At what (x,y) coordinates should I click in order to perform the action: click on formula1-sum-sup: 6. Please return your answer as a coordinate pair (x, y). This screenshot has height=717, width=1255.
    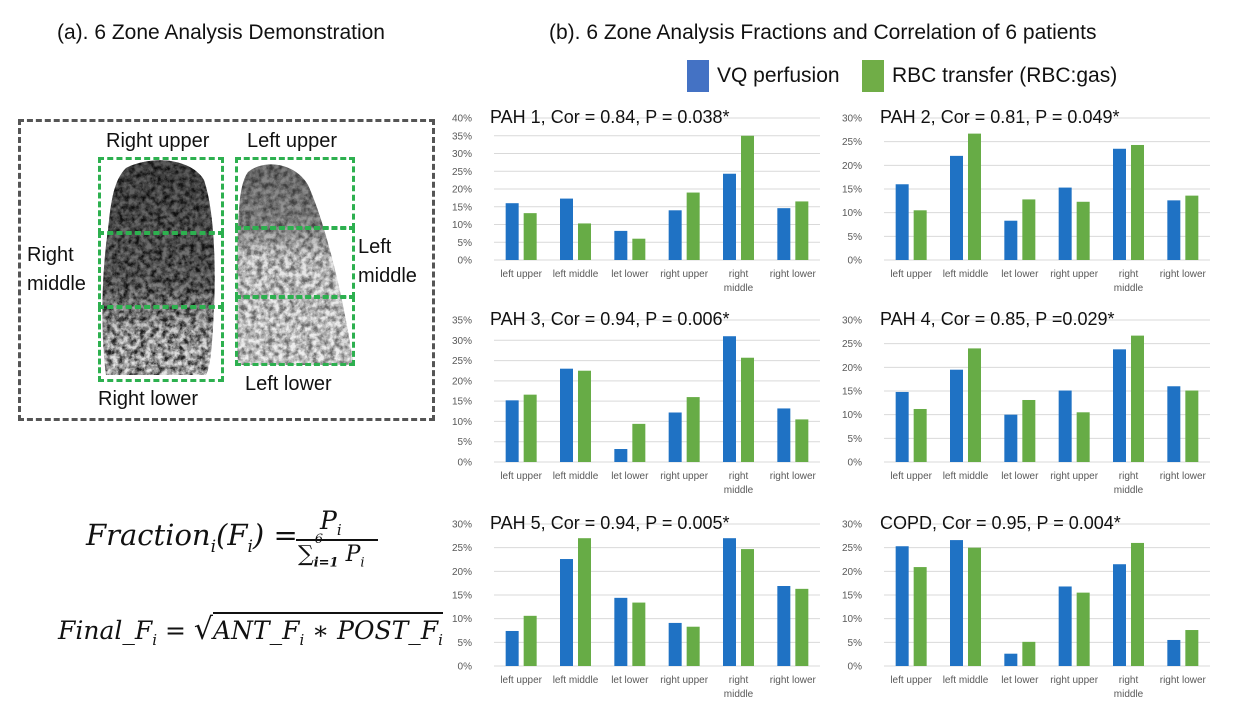
    Looking at the image, I should click on (318, 539).